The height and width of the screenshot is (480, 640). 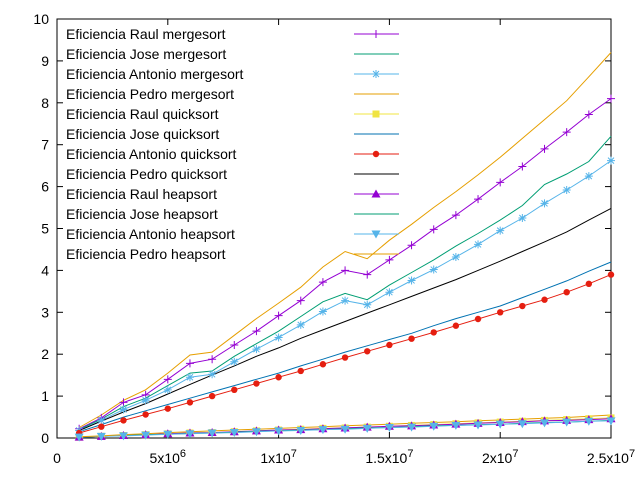 What do you see at coordinates (45, 354) in the screenshot?
I see `y-tick-label: 2` at bounding box center [45, 354].